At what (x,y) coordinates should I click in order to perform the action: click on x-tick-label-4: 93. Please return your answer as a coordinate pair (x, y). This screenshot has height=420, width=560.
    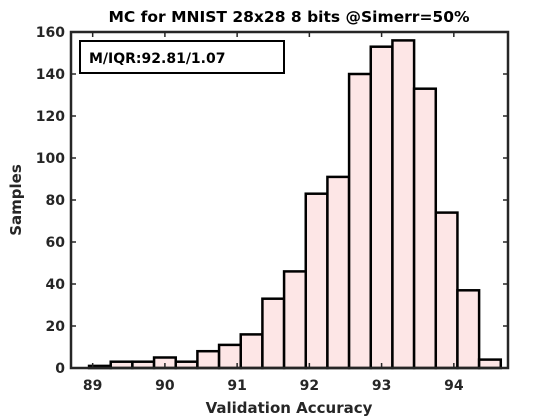
    Looking at the image, I should click on (381, 386).